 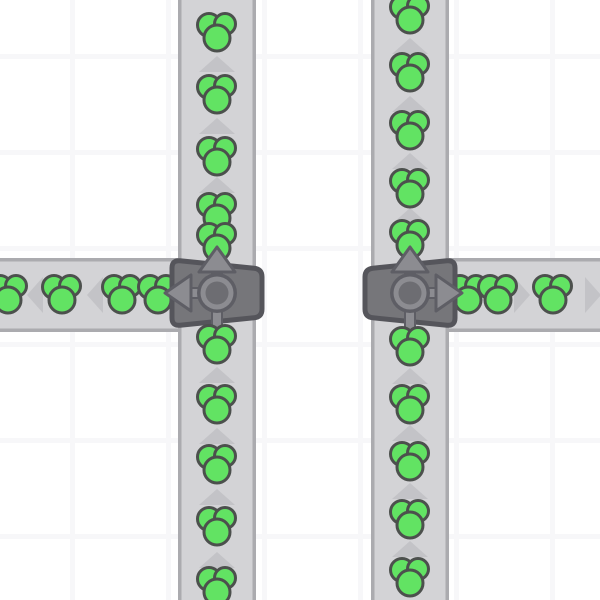 What do you see at coordinates (178, 293) in the screenshot?
I see `output-arrow-left-icon` at bounding box center [178, 293].